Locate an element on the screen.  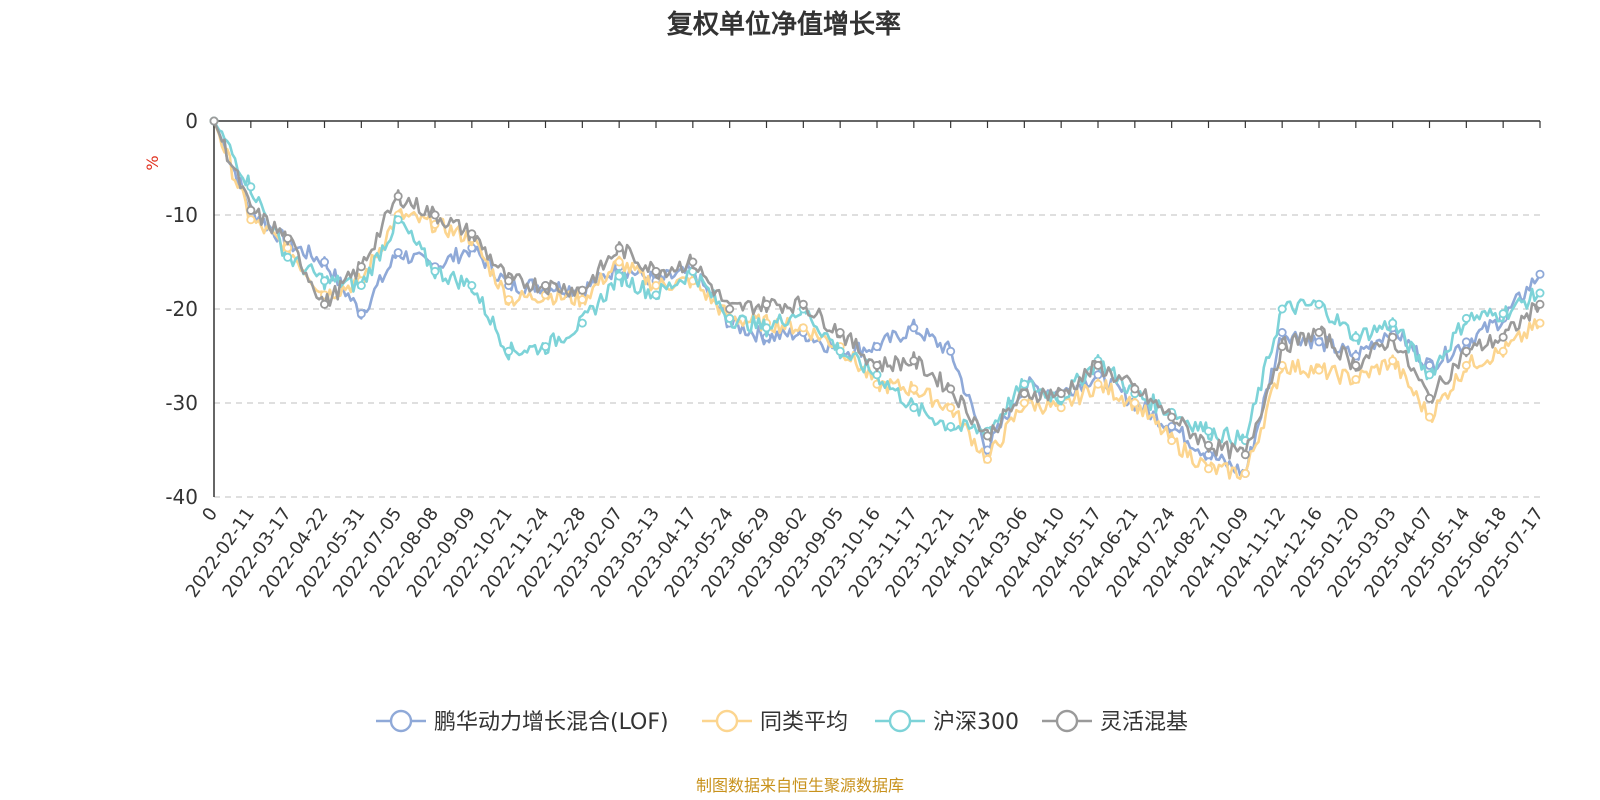
x-tick-label: 0 is located at coordinates (210, 514).